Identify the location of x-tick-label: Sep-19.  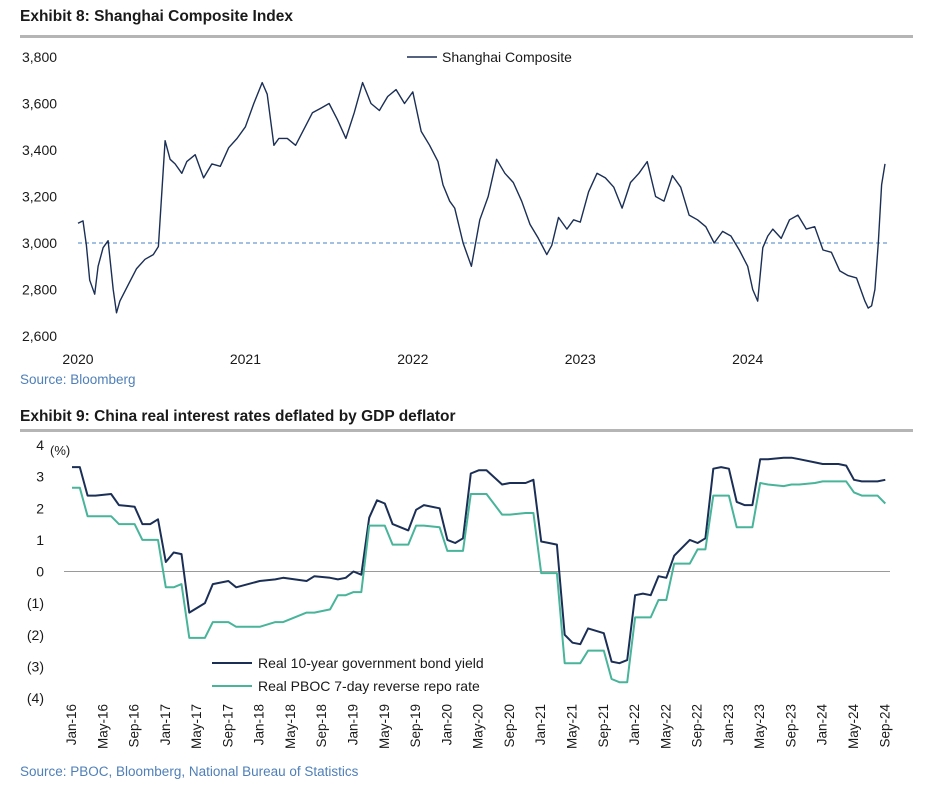
(415, 726).